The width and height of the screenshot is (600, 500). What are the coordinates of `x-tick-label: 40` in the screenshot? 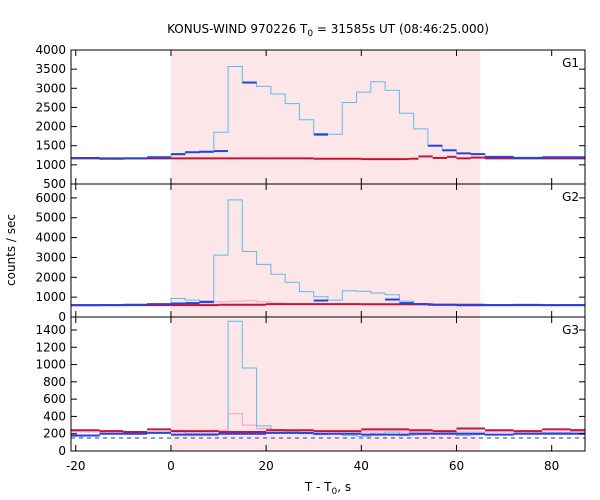 It's located at (361, 466).